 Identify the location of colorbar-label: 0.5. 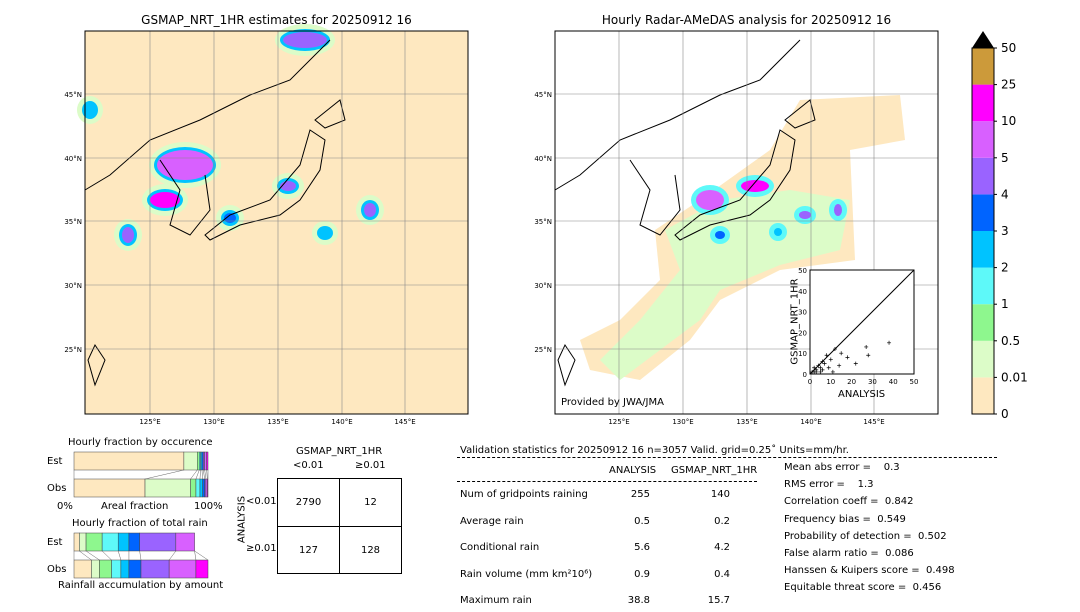
(1010, 341).